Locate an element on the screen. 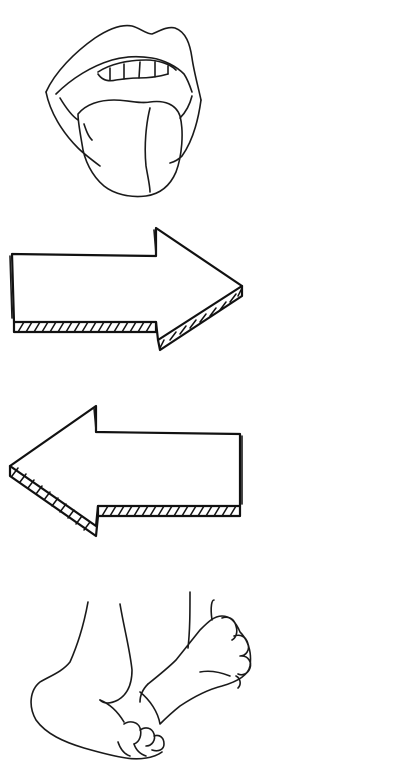  arrow-right-hatch-bottom is located at coordinates (85, 327).